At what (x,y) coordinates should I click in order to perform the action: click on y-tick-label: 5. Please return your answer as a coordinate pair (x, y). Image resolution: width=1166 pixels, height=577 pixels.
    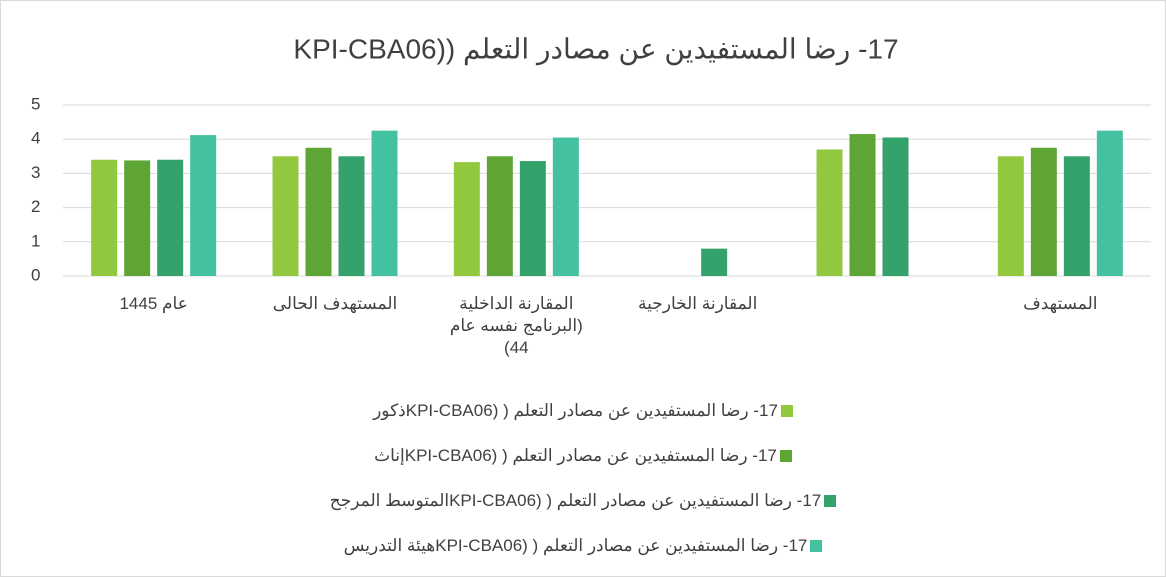
    Looking at the image, I should click on (35, 103).